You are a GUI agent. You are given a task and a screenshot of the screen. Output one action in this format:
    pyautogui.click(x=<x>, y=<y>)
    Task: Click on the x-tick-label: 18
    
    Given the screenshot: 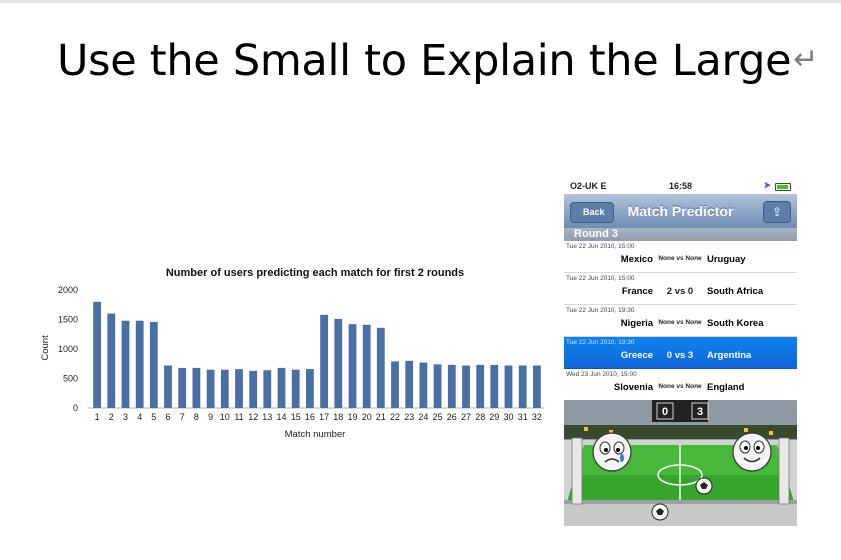 What is the action you would take?
    pyautogui.click(x=338, y=417)
    